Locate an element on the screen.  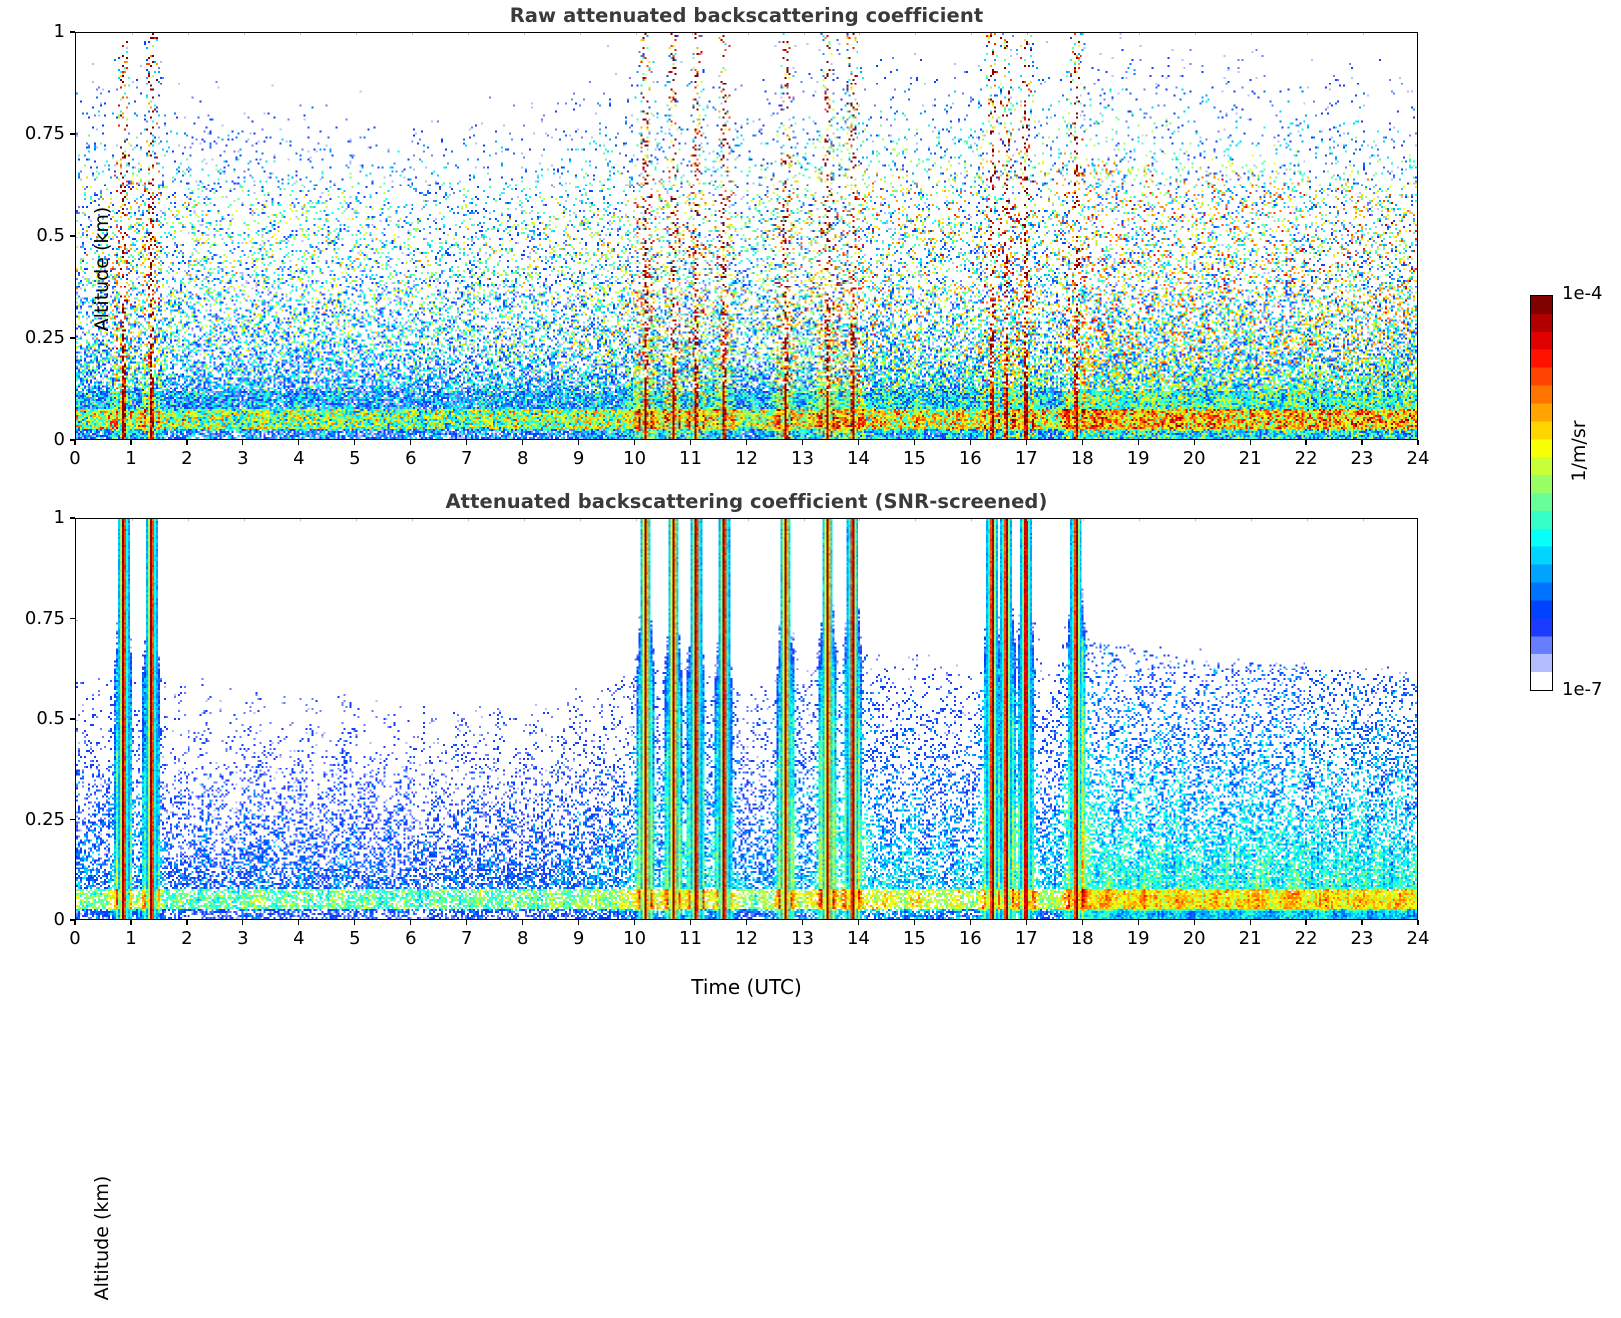
colorbar is located at coordinates (1541, 493).